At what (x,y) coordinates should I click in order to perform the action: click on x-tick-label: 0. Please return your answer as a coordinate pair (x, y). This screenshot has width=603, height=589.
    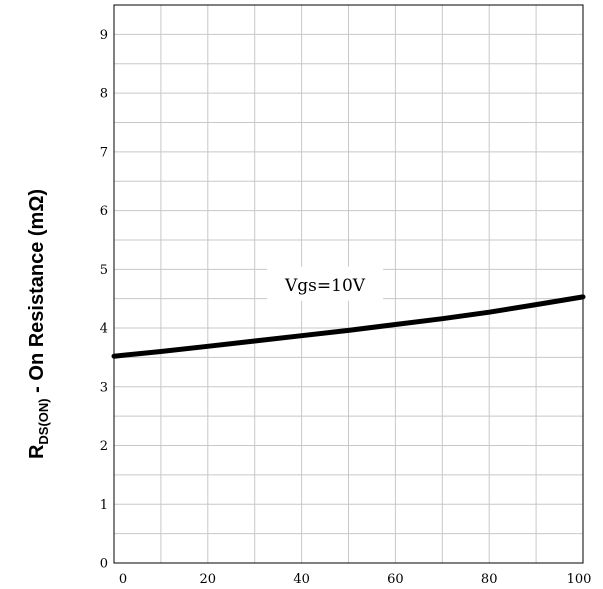
    Looking at the image, I should click on (123, 579).